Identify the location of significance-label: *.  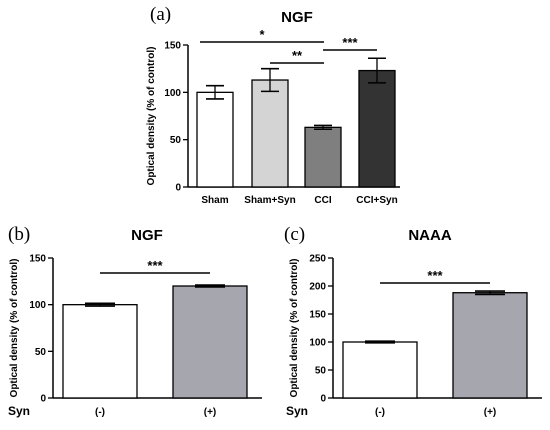
(262, 34).